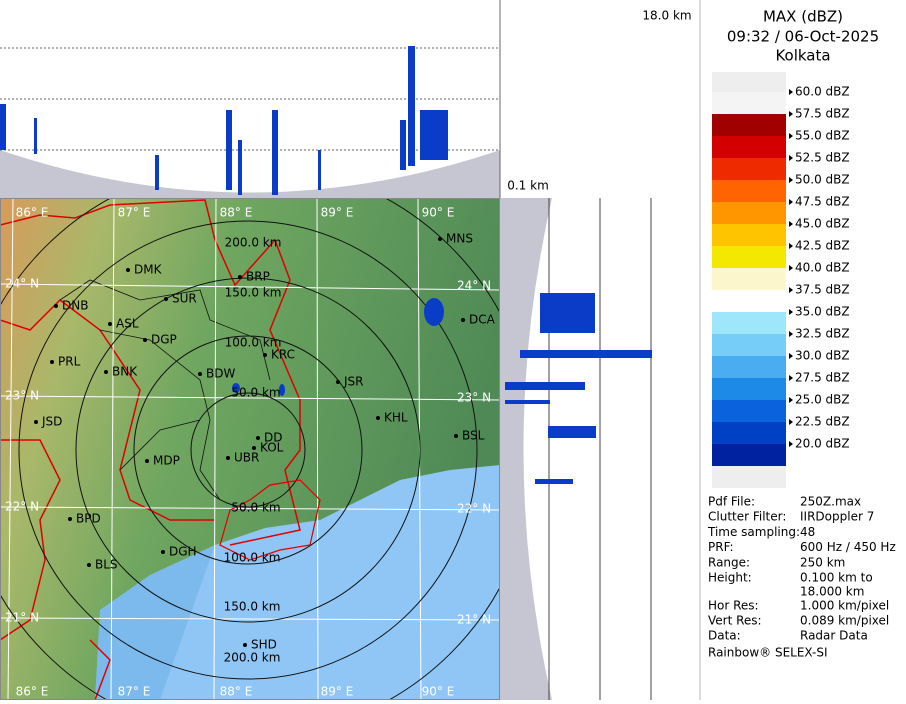 The width and height of the screenshot is (906, 704). Describe the element at coordinates (148, 270) in the screenshot. I see `city-label: DMK` at that location.